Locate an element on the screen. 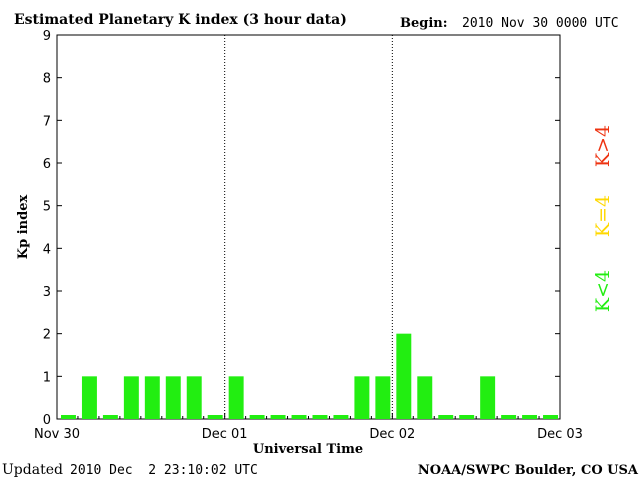 The image size is (640, 480). x-day-label: Dec 01 is located at coordinates (225, 434).